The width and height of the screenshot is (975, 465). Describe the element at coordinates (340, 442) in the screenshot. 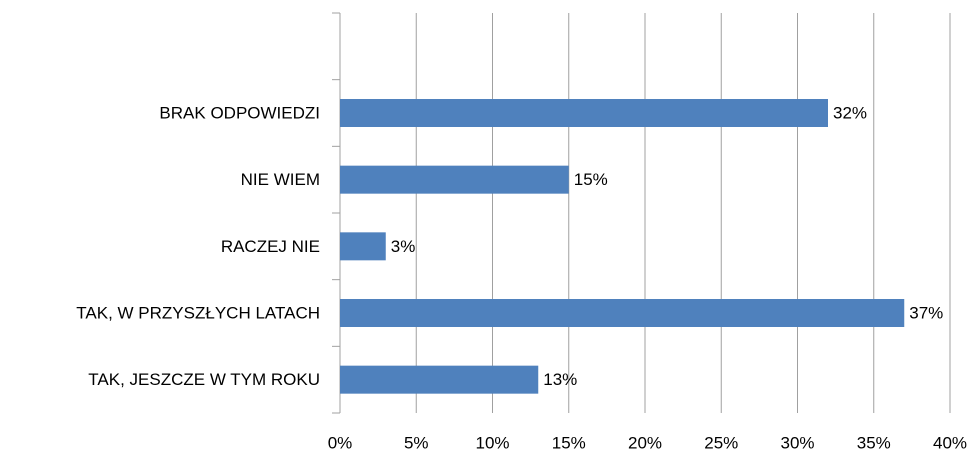

I see `x-tick-label: 0%` at that location.